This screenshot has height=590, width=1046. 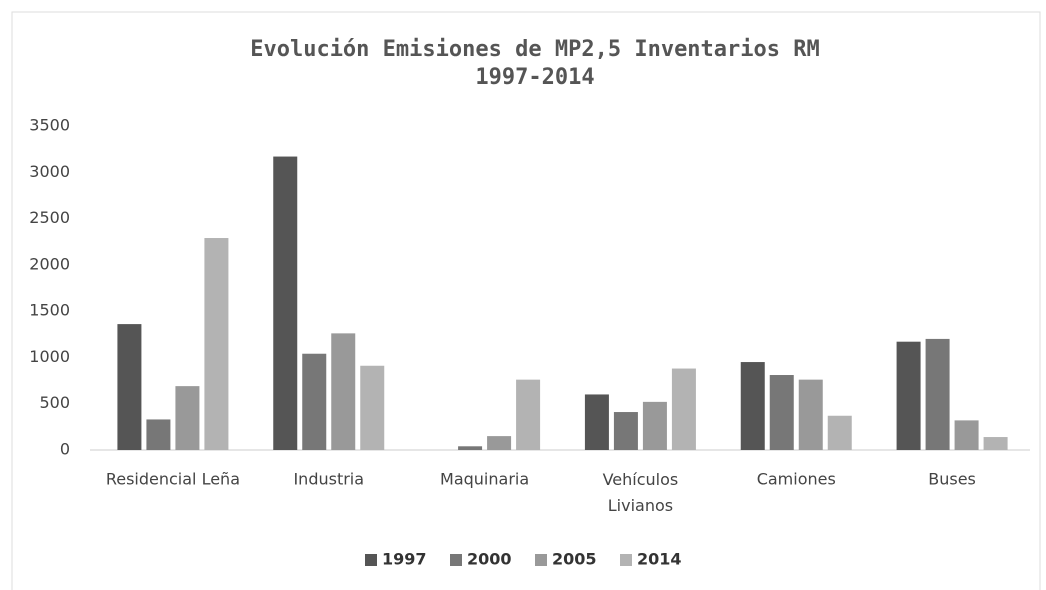 I want to click on x-tick-label: Buses, so click(x=952, y=479).